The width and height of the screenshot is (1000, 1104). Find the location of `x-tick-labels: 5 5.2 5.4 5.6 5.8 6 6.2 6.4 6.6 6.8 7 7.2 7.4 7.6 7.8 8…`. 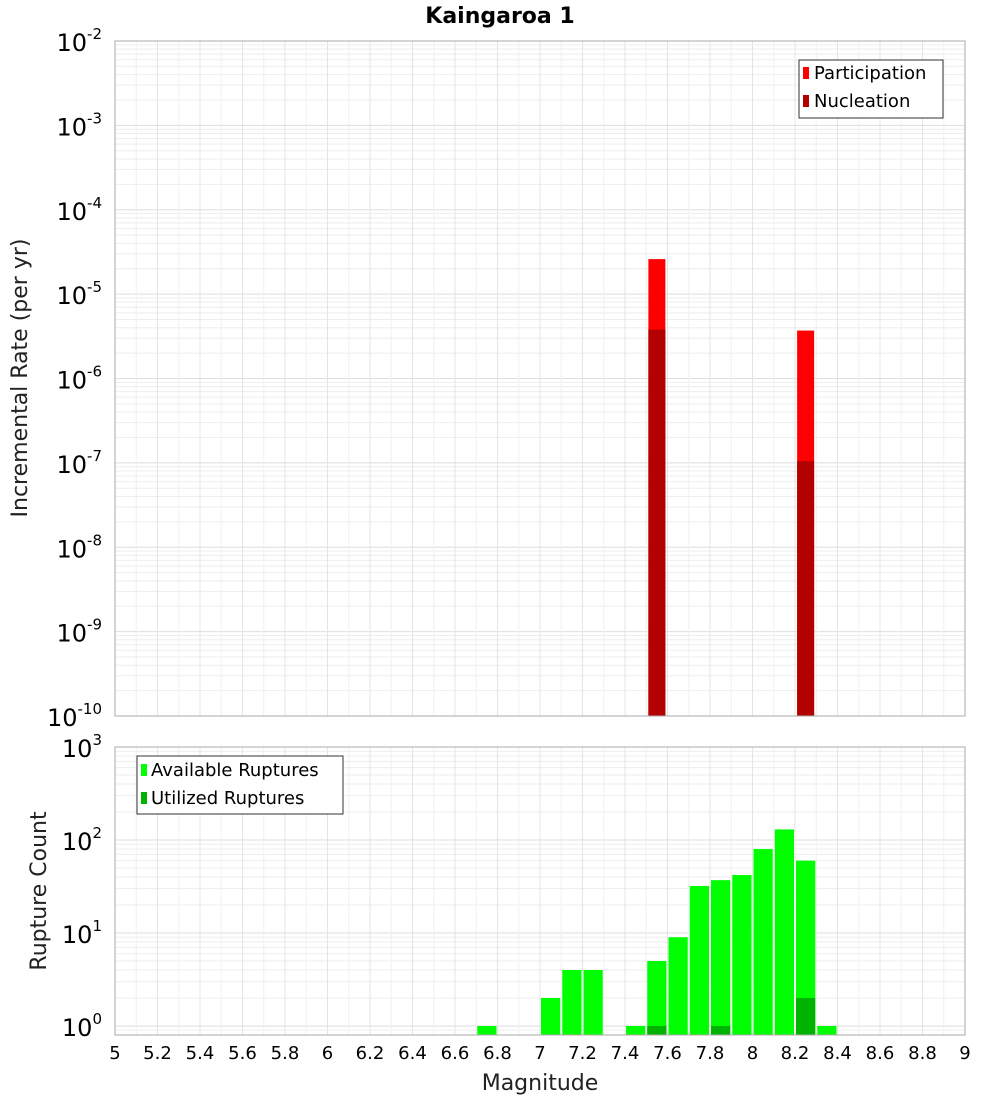

x-tick-labels: 5 5.2 5.4 5.6 5.8 6 6.2 6.4 6.6 6.8 7 7.2 7.4 7.6 7.8 8… is located at coordinates (539, 1053).